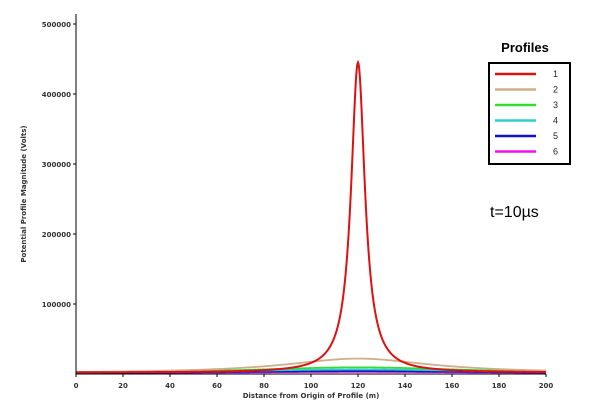 The width and height of the screenshot is (610, 419). What do you see at coordinates (311, 386) in the screenshot?
I see `x-tick-label: 100` at bounding box center [311, 386].